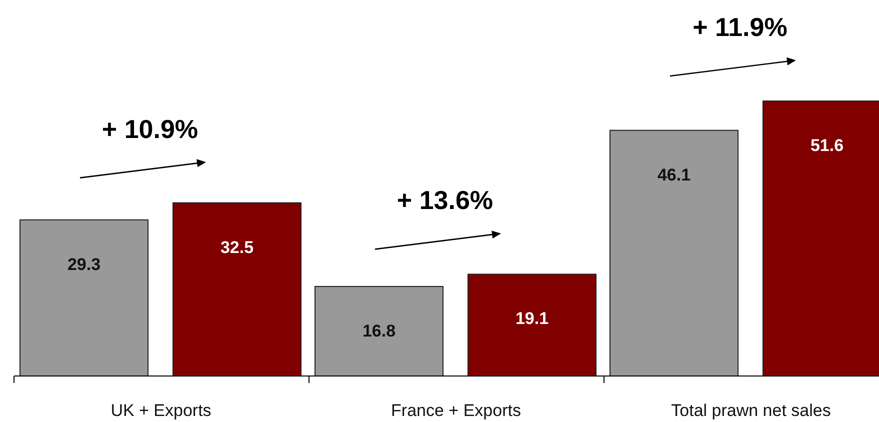 Image resolution: width=879 pixels, height=422 pixels. Describe the element at coordinates (674, 174) in the screenshot. I see `data-label: 46.1` at that location.